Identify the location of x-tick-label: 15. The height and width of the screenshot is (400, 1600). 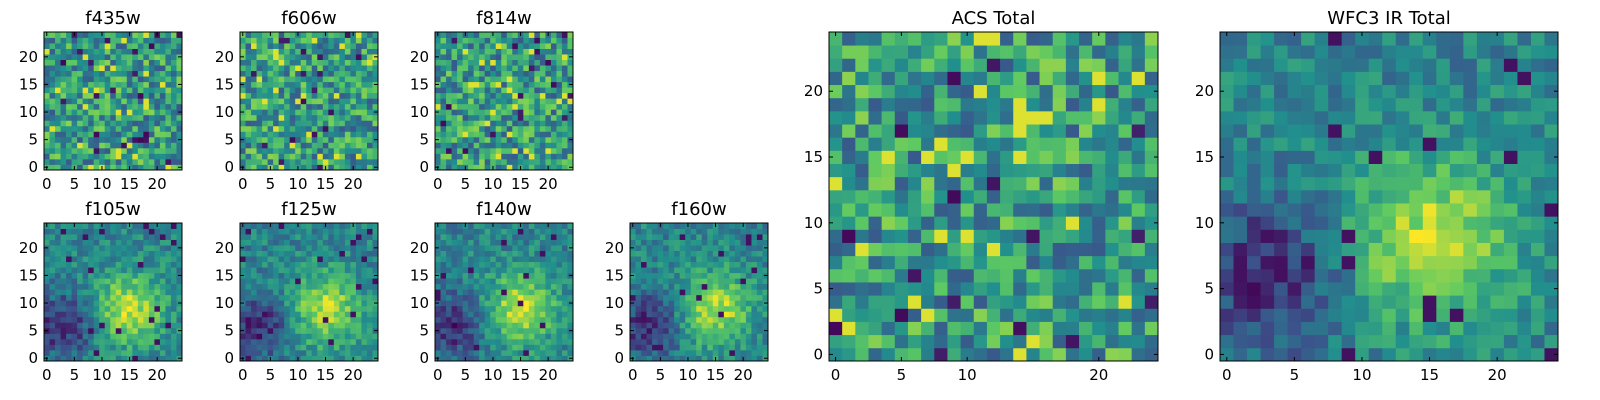
(715, 375).